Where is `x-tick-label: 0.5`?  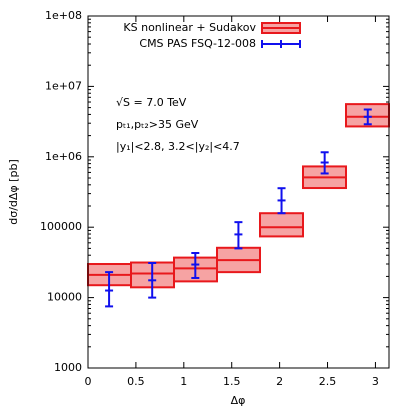 x-tick-label: 0.5 is located at coordinates (136, 381).